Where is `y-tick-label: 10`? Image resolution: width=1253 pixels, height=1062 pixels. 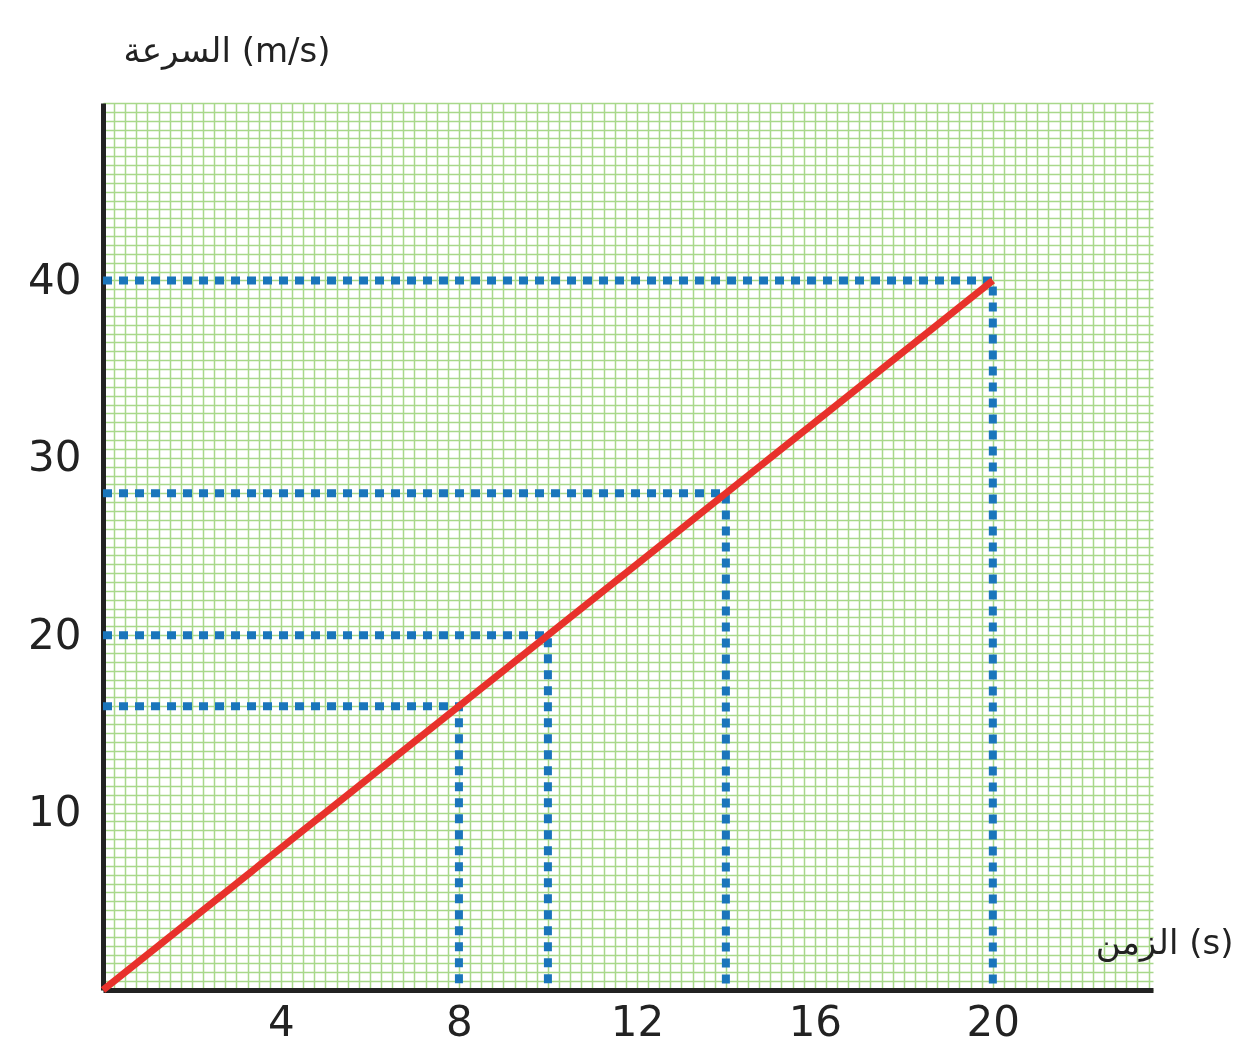
y-tick-label: 10 is located at coordinates (55, 812).